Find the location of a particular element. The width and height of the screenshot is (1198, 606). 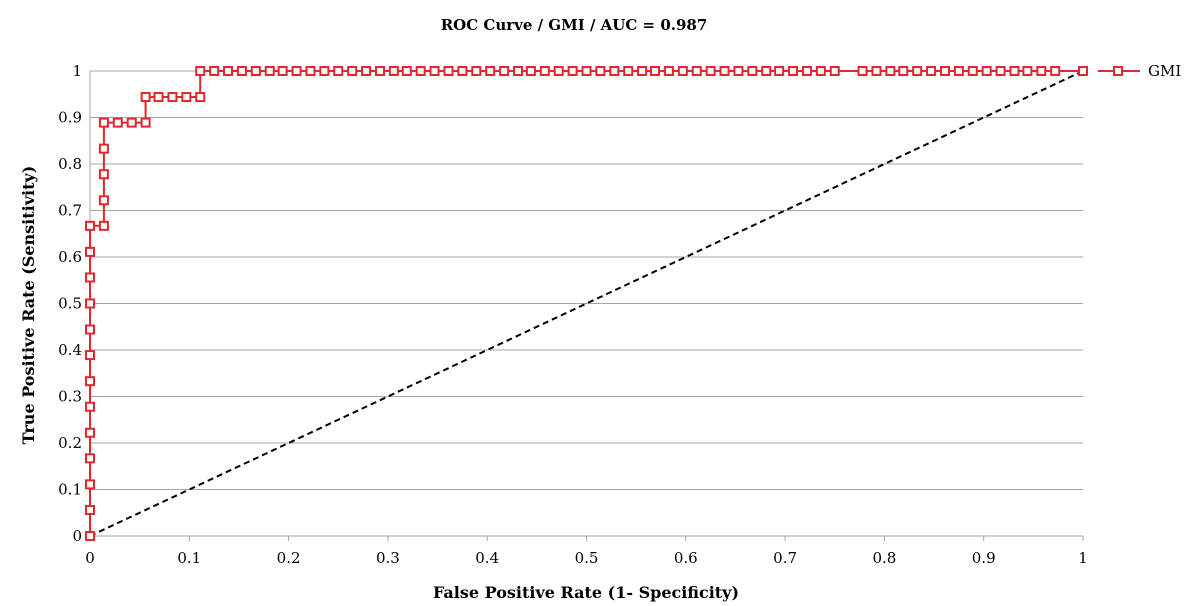

y-tick-label: 1 is located at coordinates (77, 71).